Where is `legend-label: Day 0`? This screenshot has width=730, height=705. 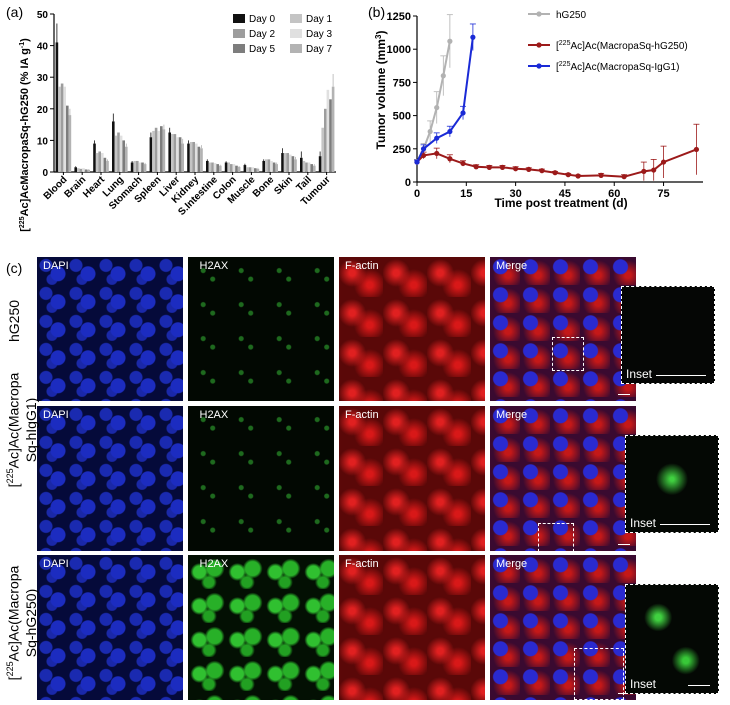 legend-label: Day 0 is located at coordinates (262, 19).